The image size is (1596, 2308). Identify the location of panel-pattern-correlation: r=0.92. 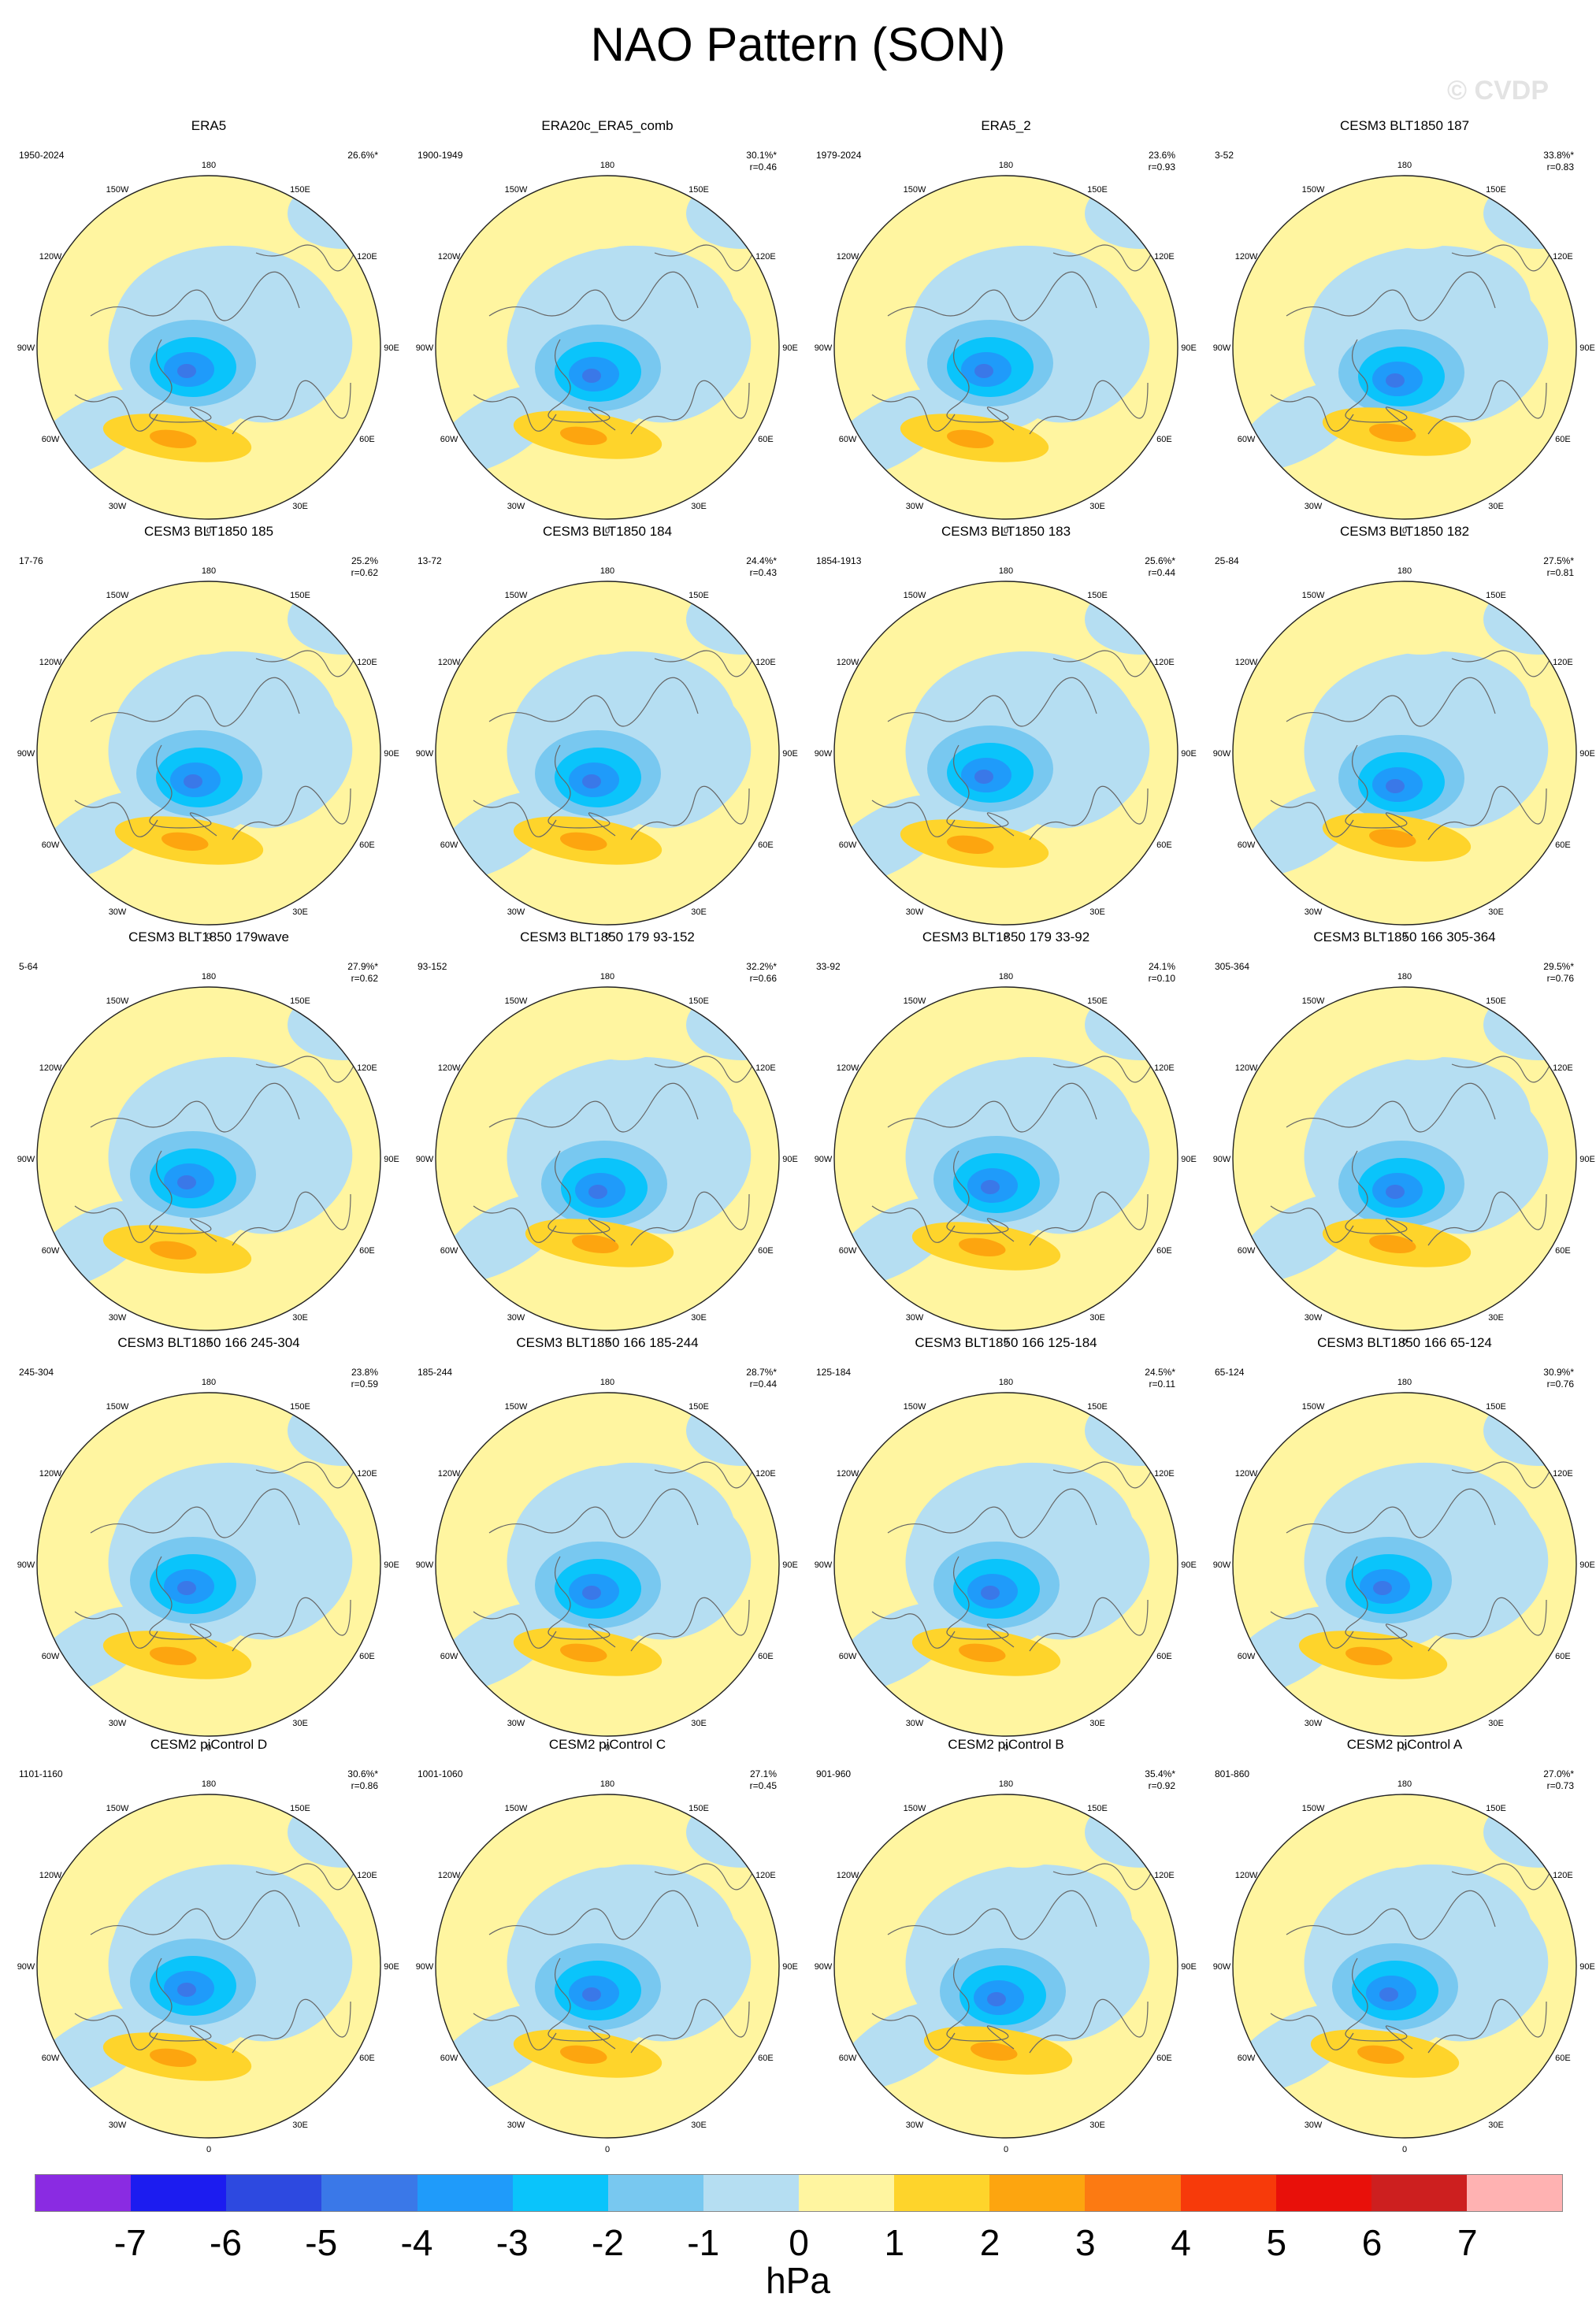
(1161, 1785).